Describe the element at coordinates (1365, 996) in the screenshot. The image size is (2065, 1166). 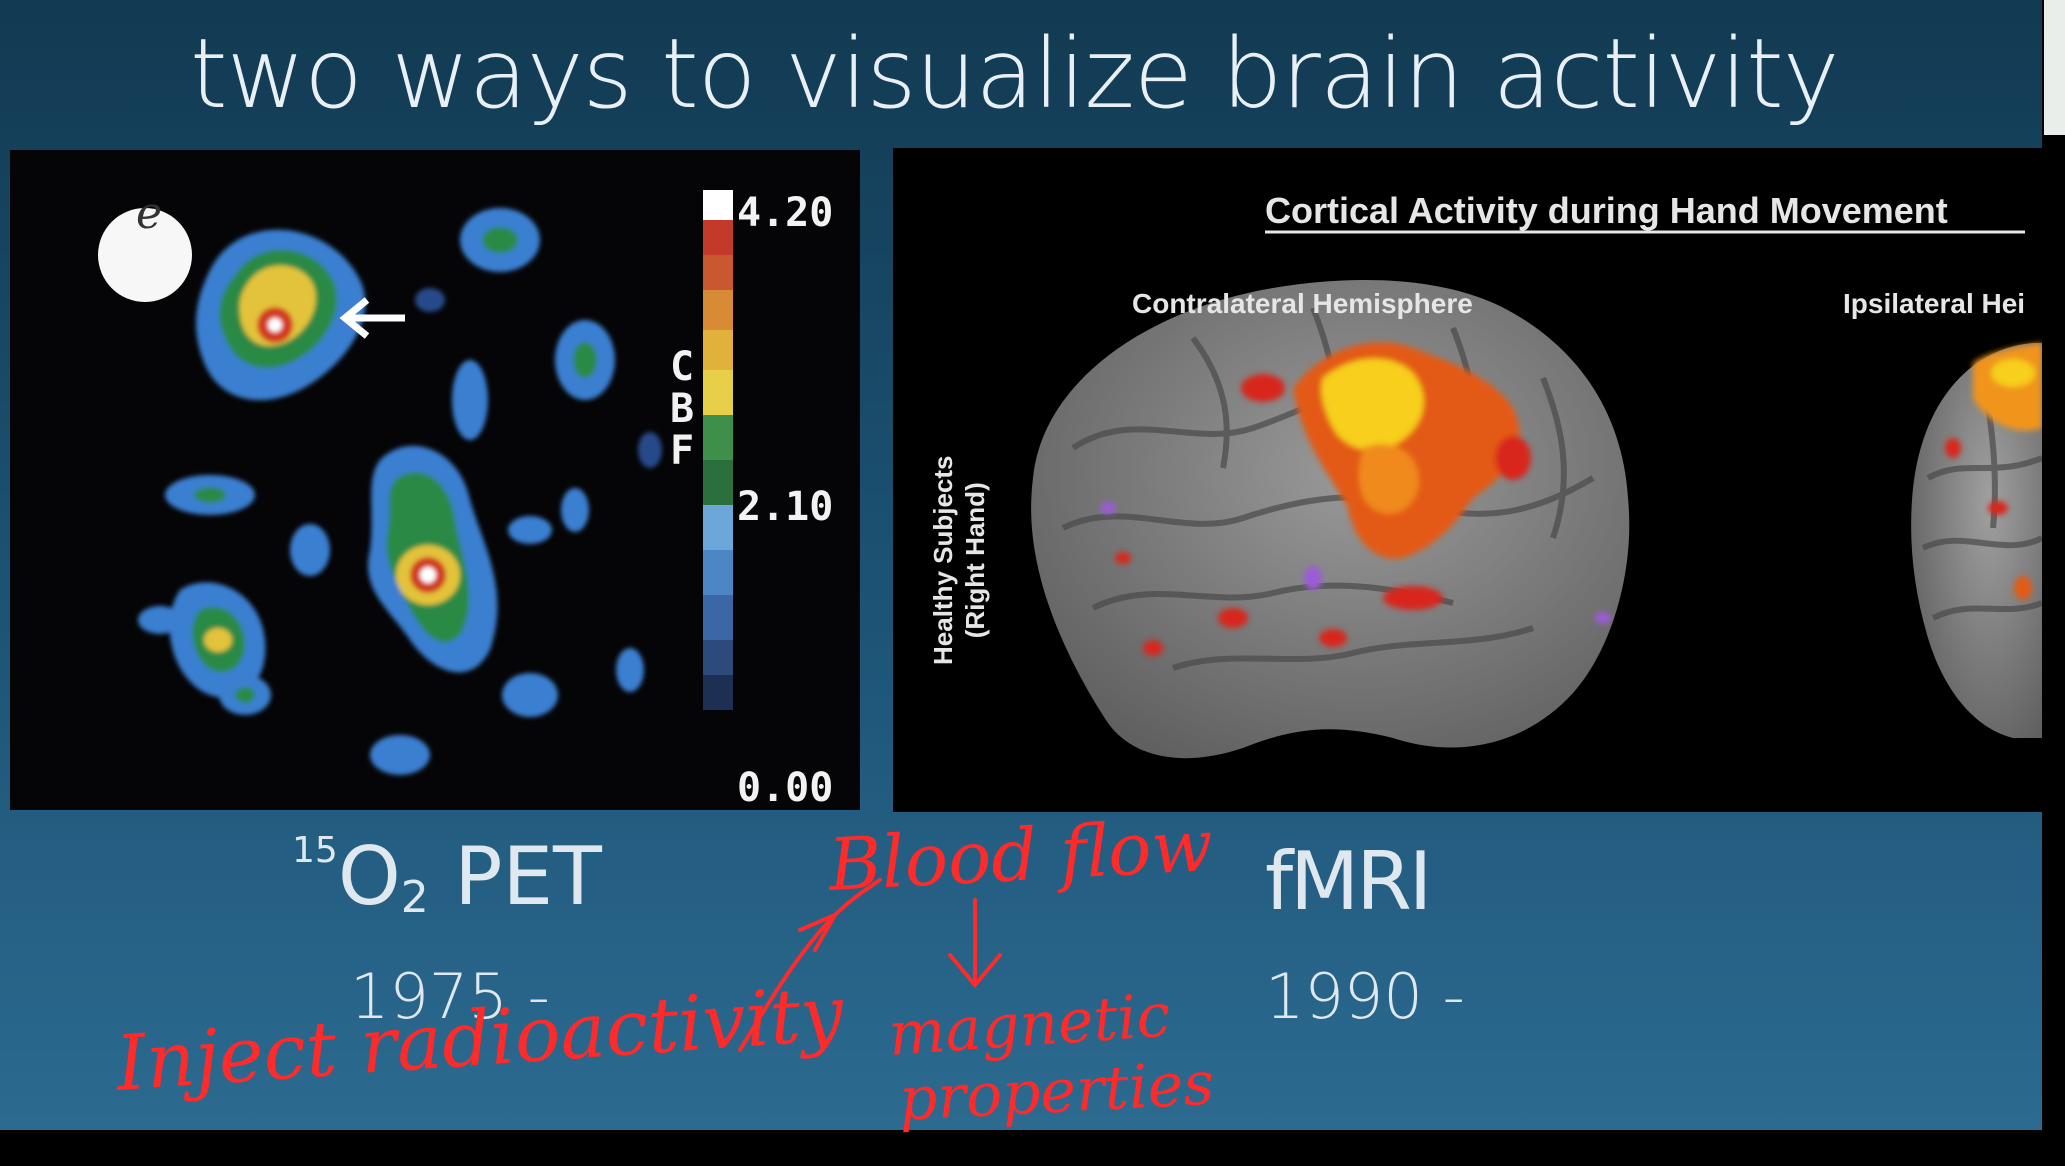
I see `fmri-year: 1990 -` at that location.